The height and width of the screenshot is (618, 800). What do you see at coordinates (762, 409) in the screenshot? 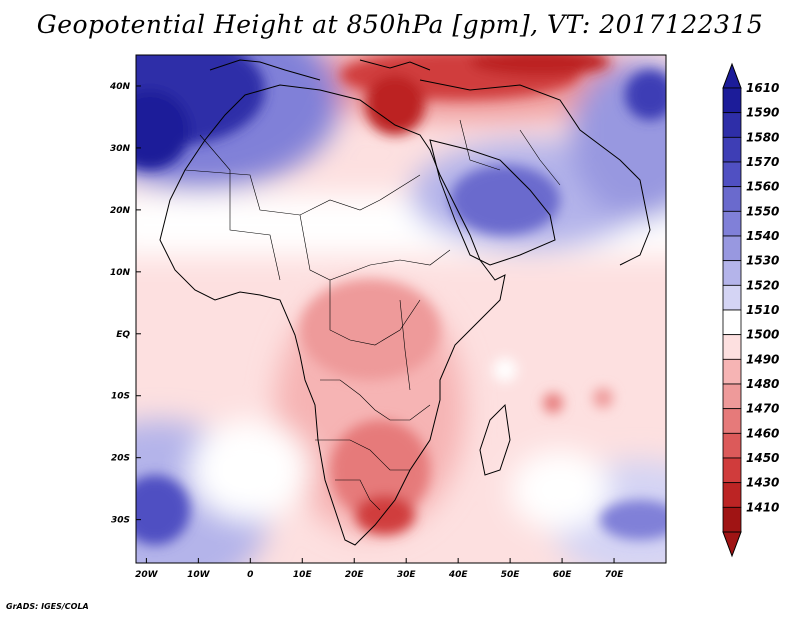
I see `colorbar-label: 1470` at bounding box center [762, 409].